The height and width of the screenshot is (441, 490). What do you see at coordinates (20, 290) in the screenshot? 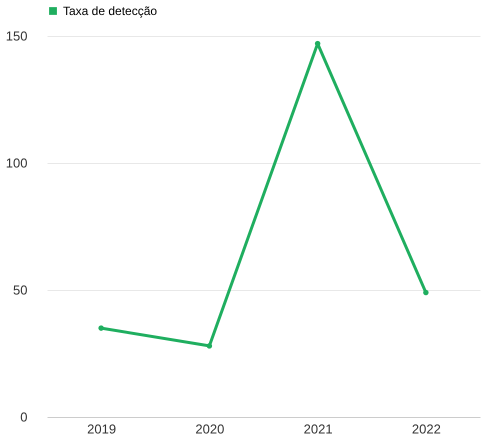
I see `y-tick-label: 50` at bounding box center [20, 290].